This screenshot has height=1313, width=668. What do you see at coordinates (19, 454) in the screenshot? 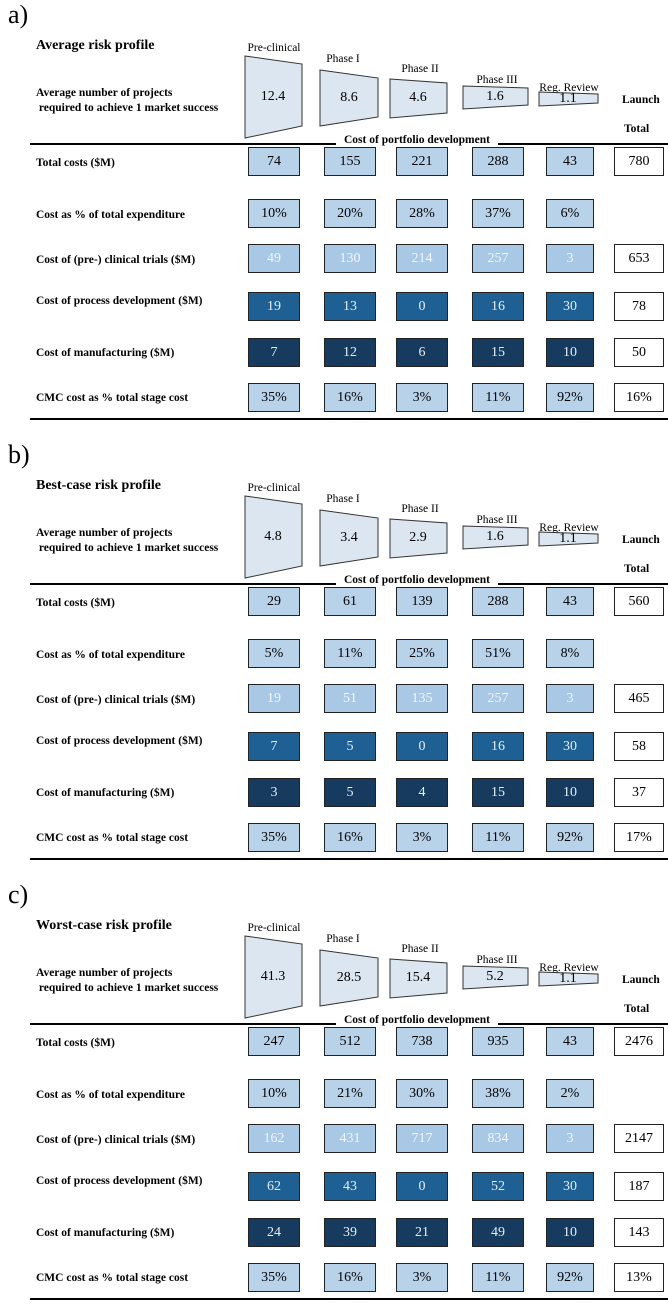
I see `panel-letter: b)` at bounding box center [19, 454].